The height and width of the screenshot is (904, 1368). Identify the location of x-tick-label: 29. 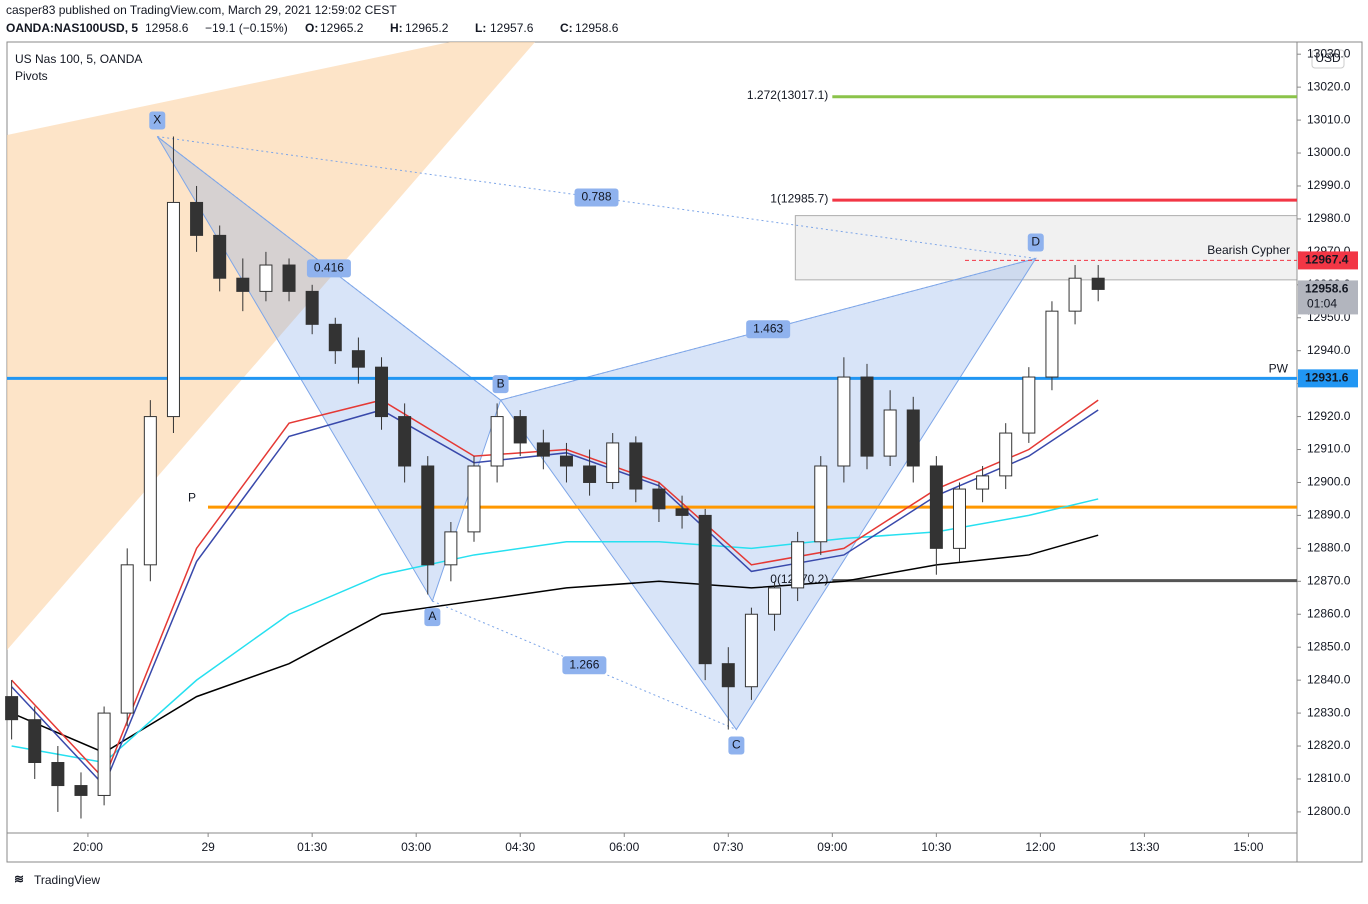
(208, 847).